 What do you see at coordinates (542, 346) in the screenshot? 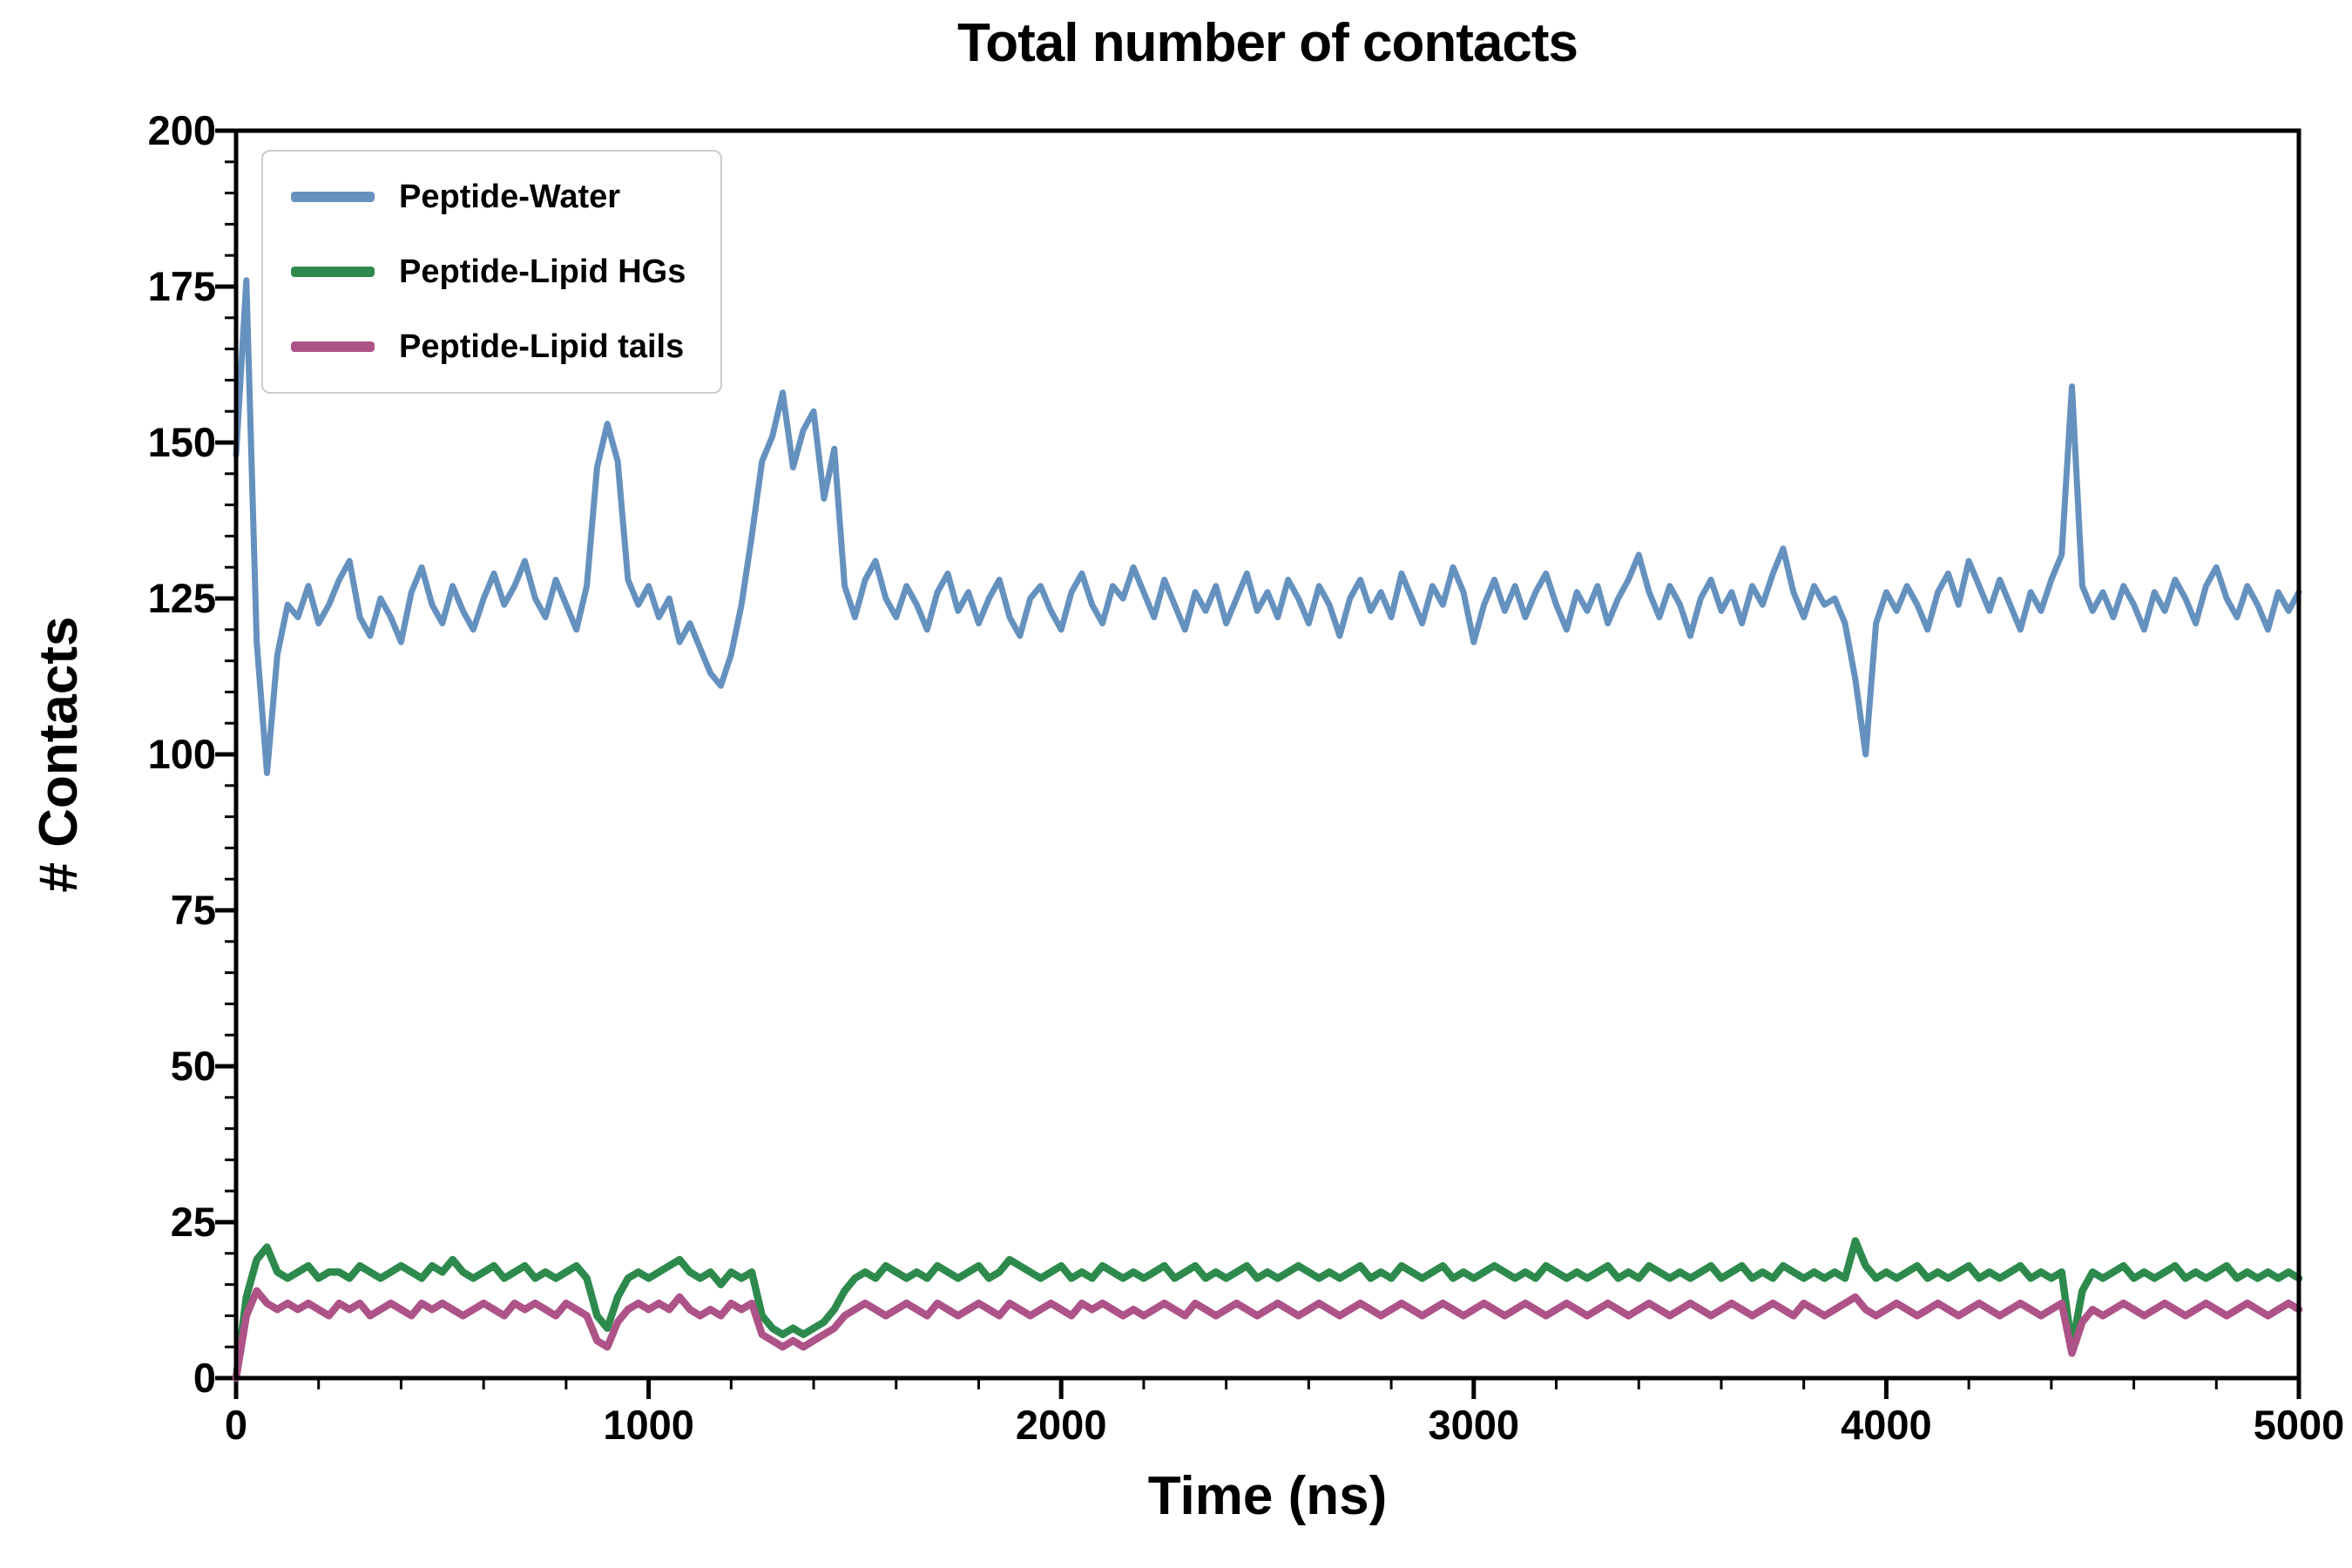
I see `legend-label: Peptide-Lipid tails` at bounding box center [542, 346].